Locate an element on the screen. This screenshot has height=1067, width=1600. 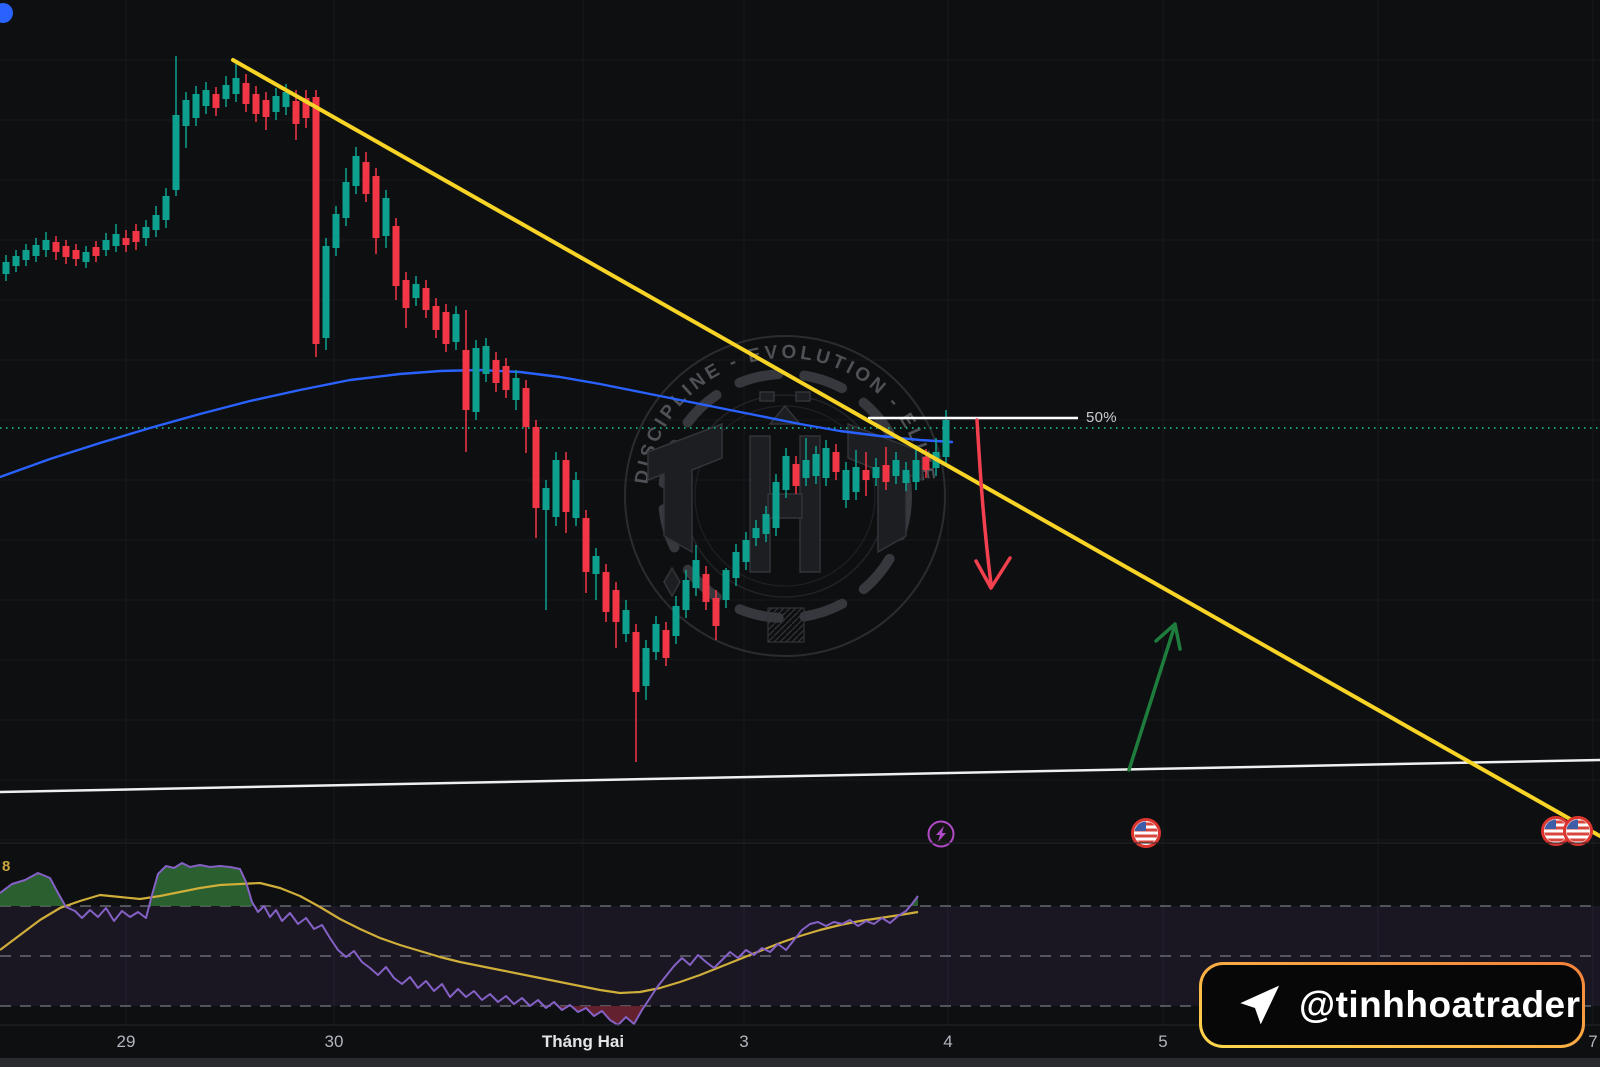
blue-ma-line is located at coordinates (477, 423).